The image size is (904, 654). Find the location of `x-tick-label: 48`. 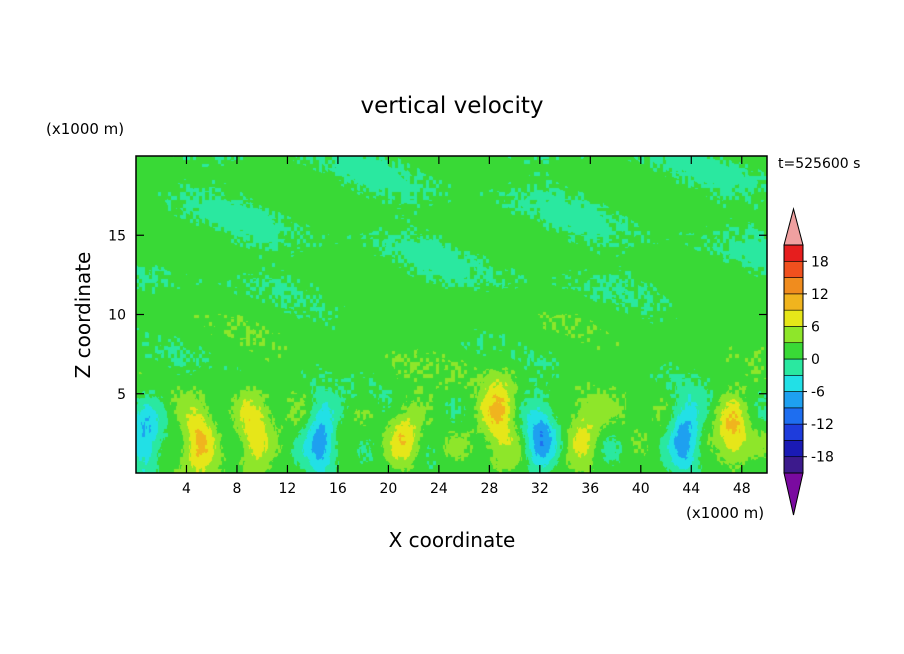

x-tick-label: 48 is located at coordinates (742, 489).